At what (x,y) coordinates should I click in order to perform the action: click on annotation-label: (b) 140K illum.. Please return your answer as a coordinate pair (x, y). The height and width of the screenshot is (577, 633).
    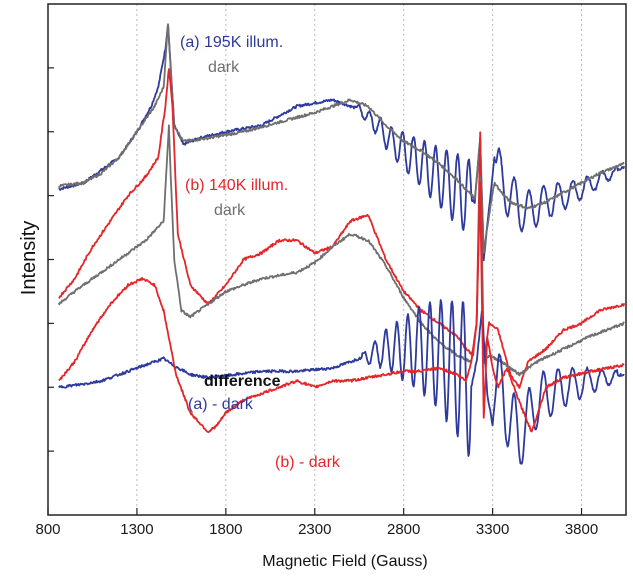
    Looking at the image, I should click on (236, 185).